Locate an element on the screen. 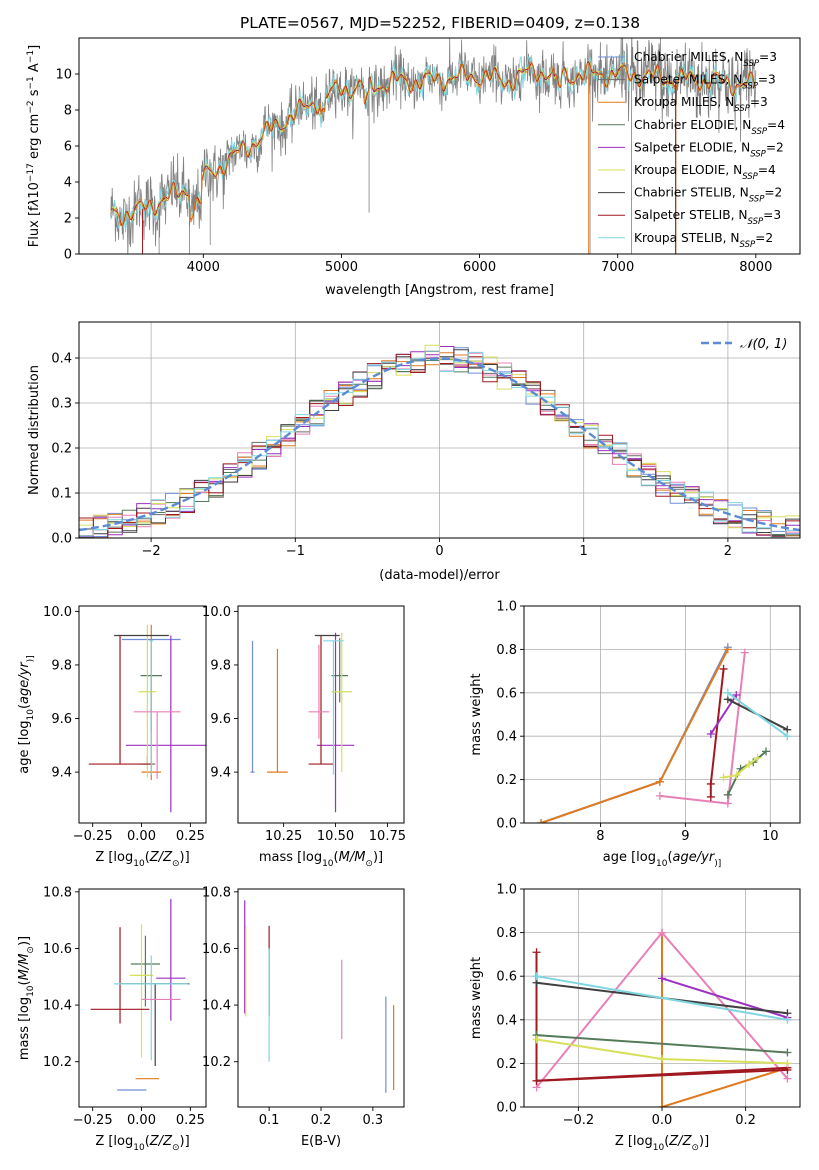 The width and height of the screenshot is (819, 1170). legend-label-text: Salpeter MILES, N is located at coordinates (688, 80).